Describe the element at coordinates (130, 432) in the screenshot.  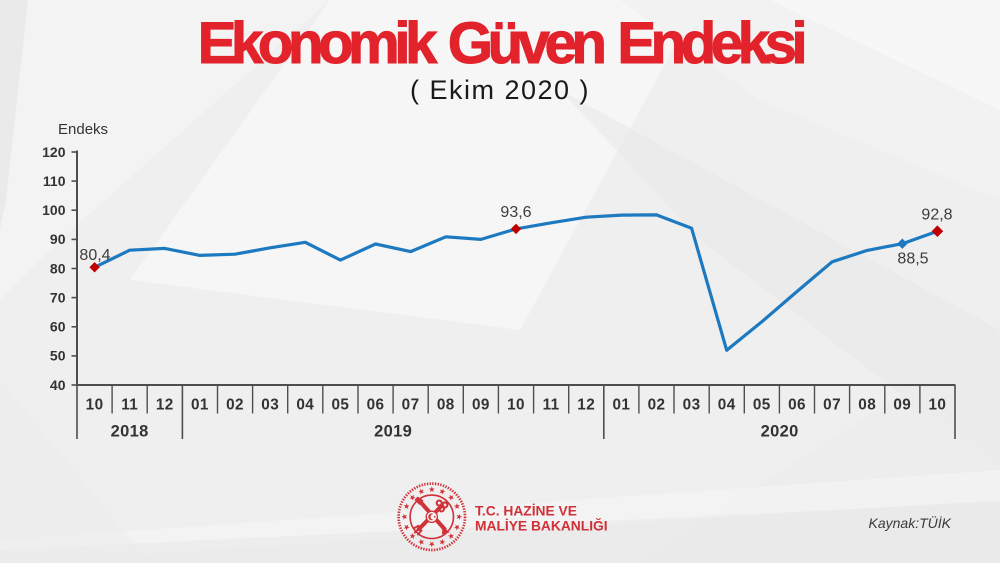
I see `svg-text: 2018` at that location.